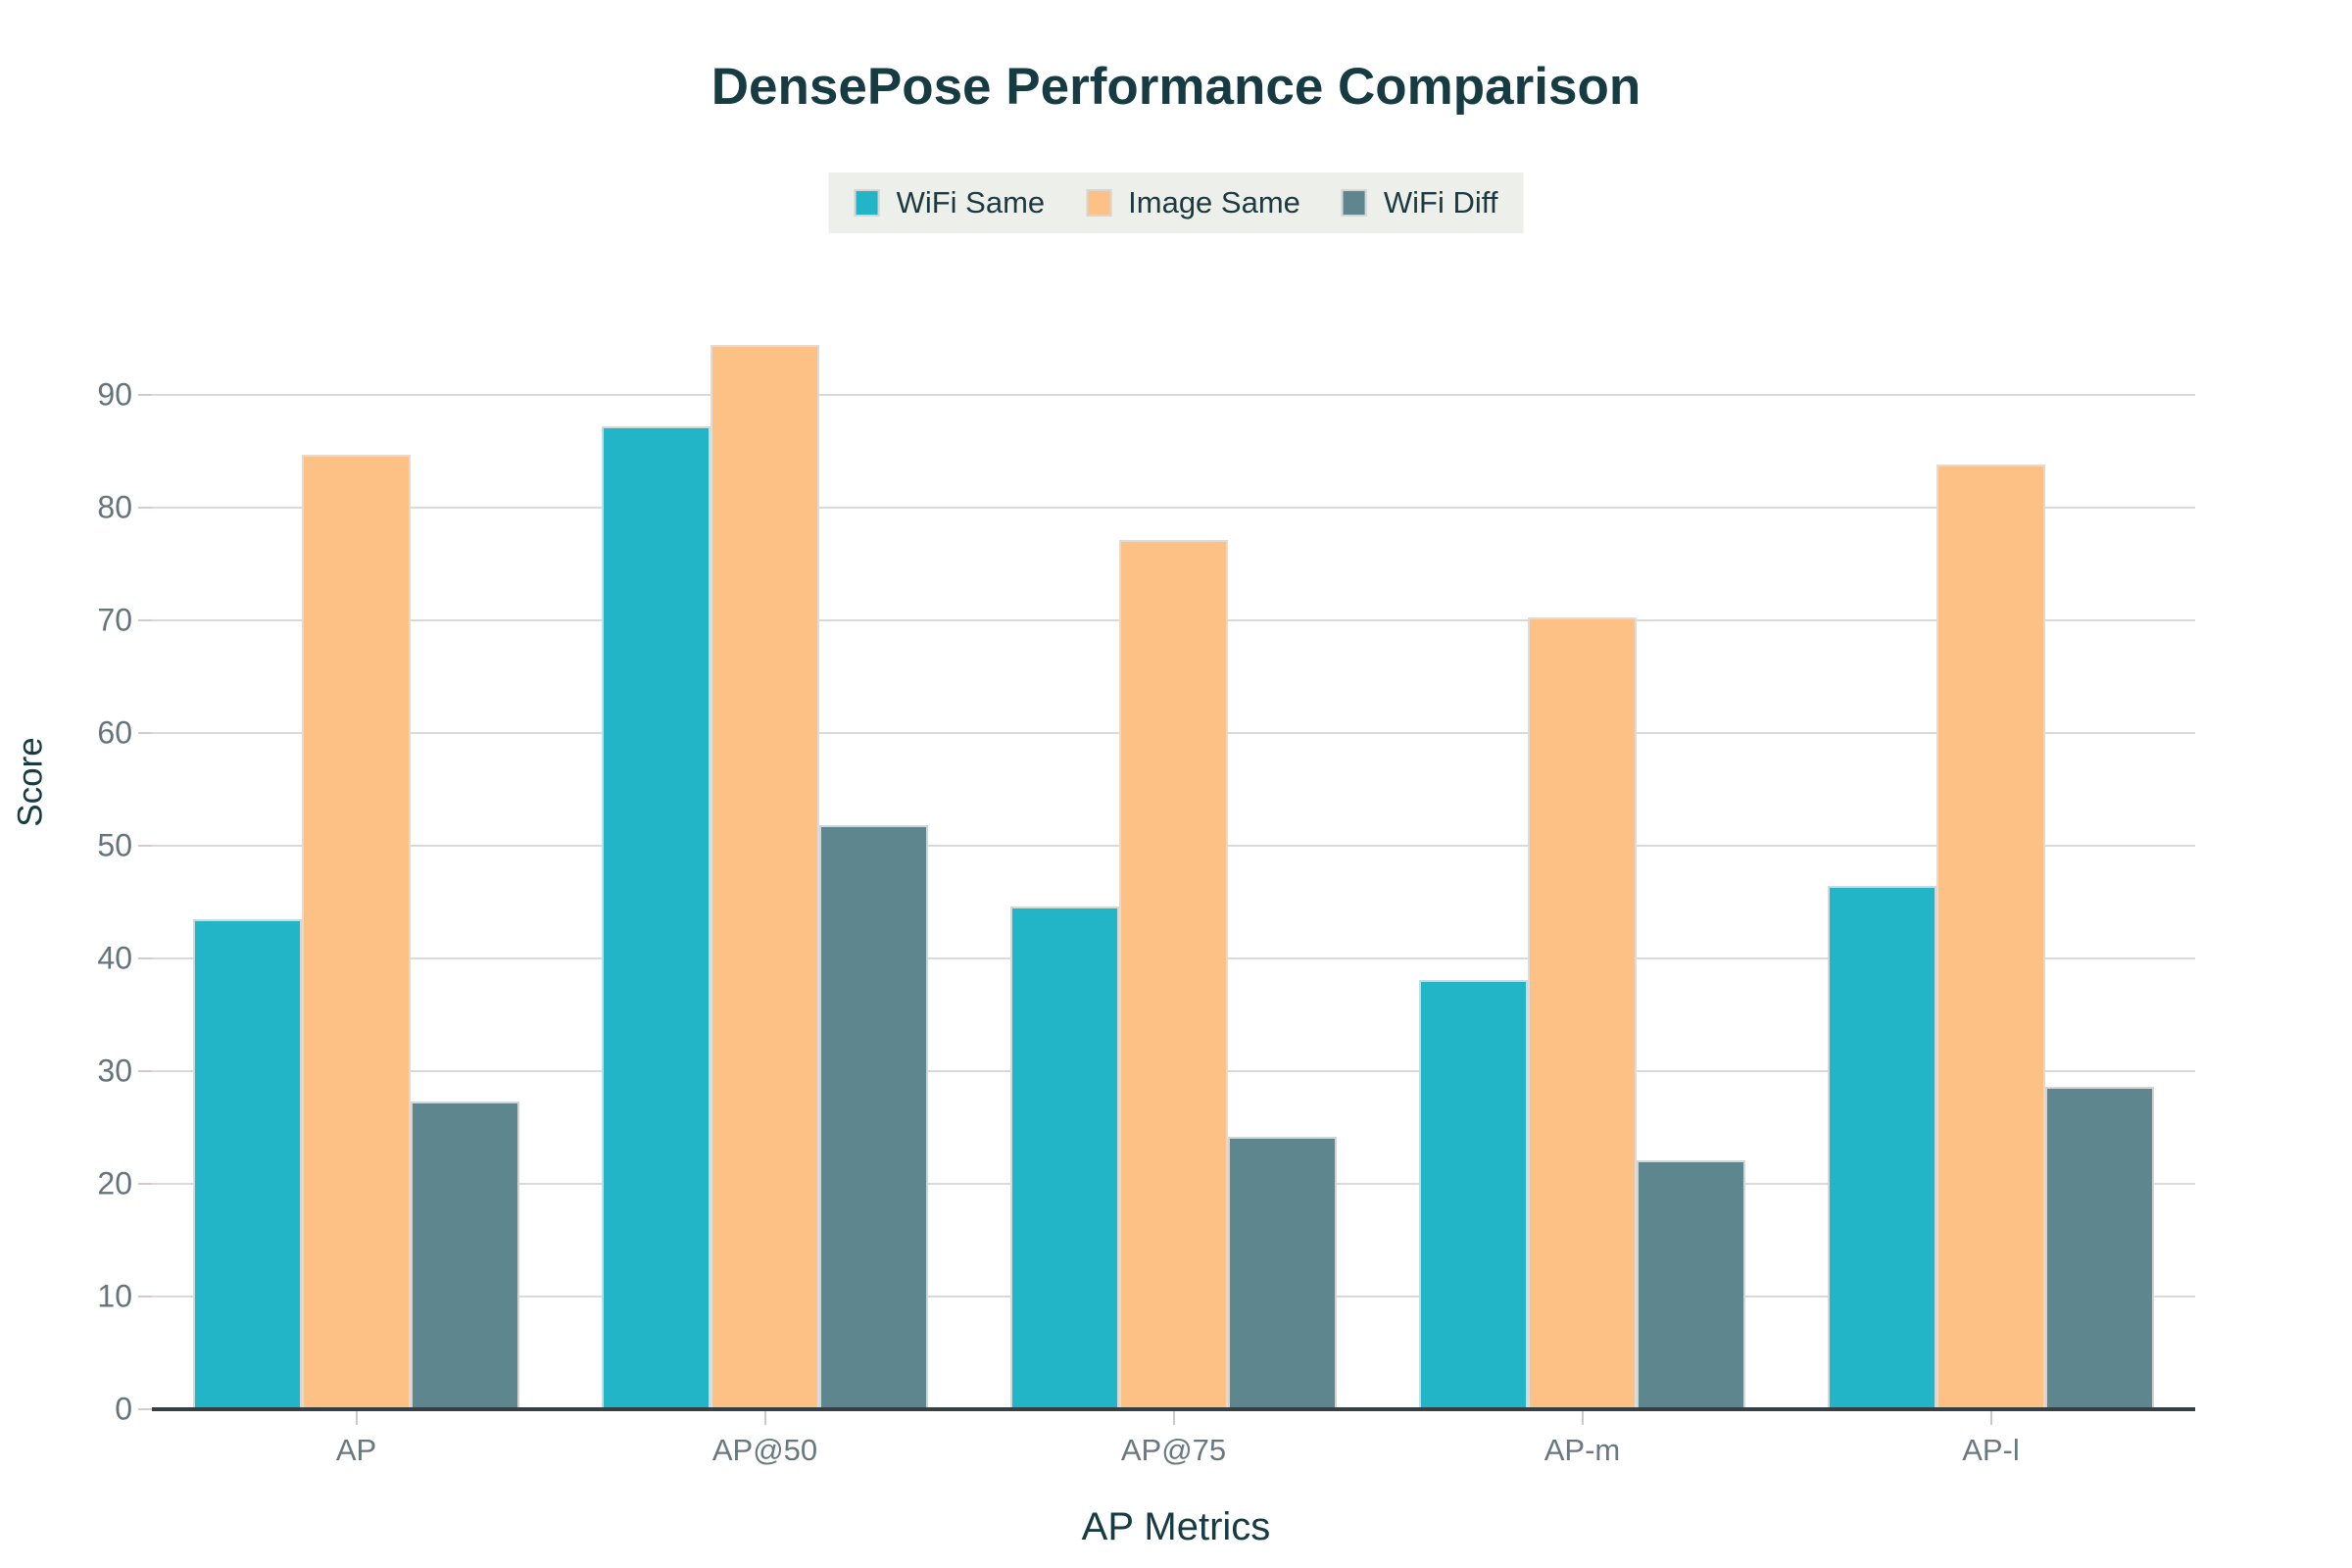  What do you see at coordinates (1990, 937) in the screenshot?
I see `bar-image-same-ap-l` at bounding box center [1990, 937].